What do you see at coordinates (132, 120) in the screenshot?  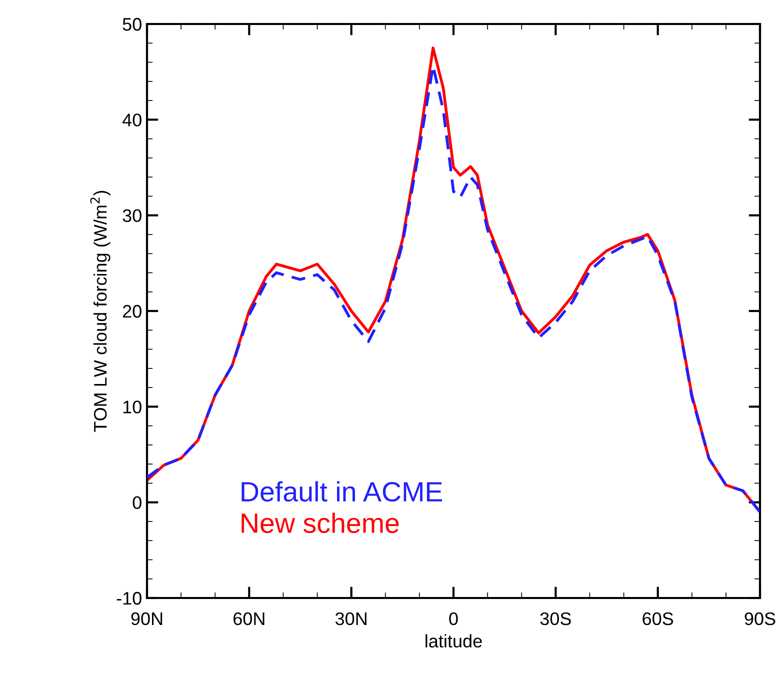 I see `y-tick-label: 40` at bounding box center [132, 120].